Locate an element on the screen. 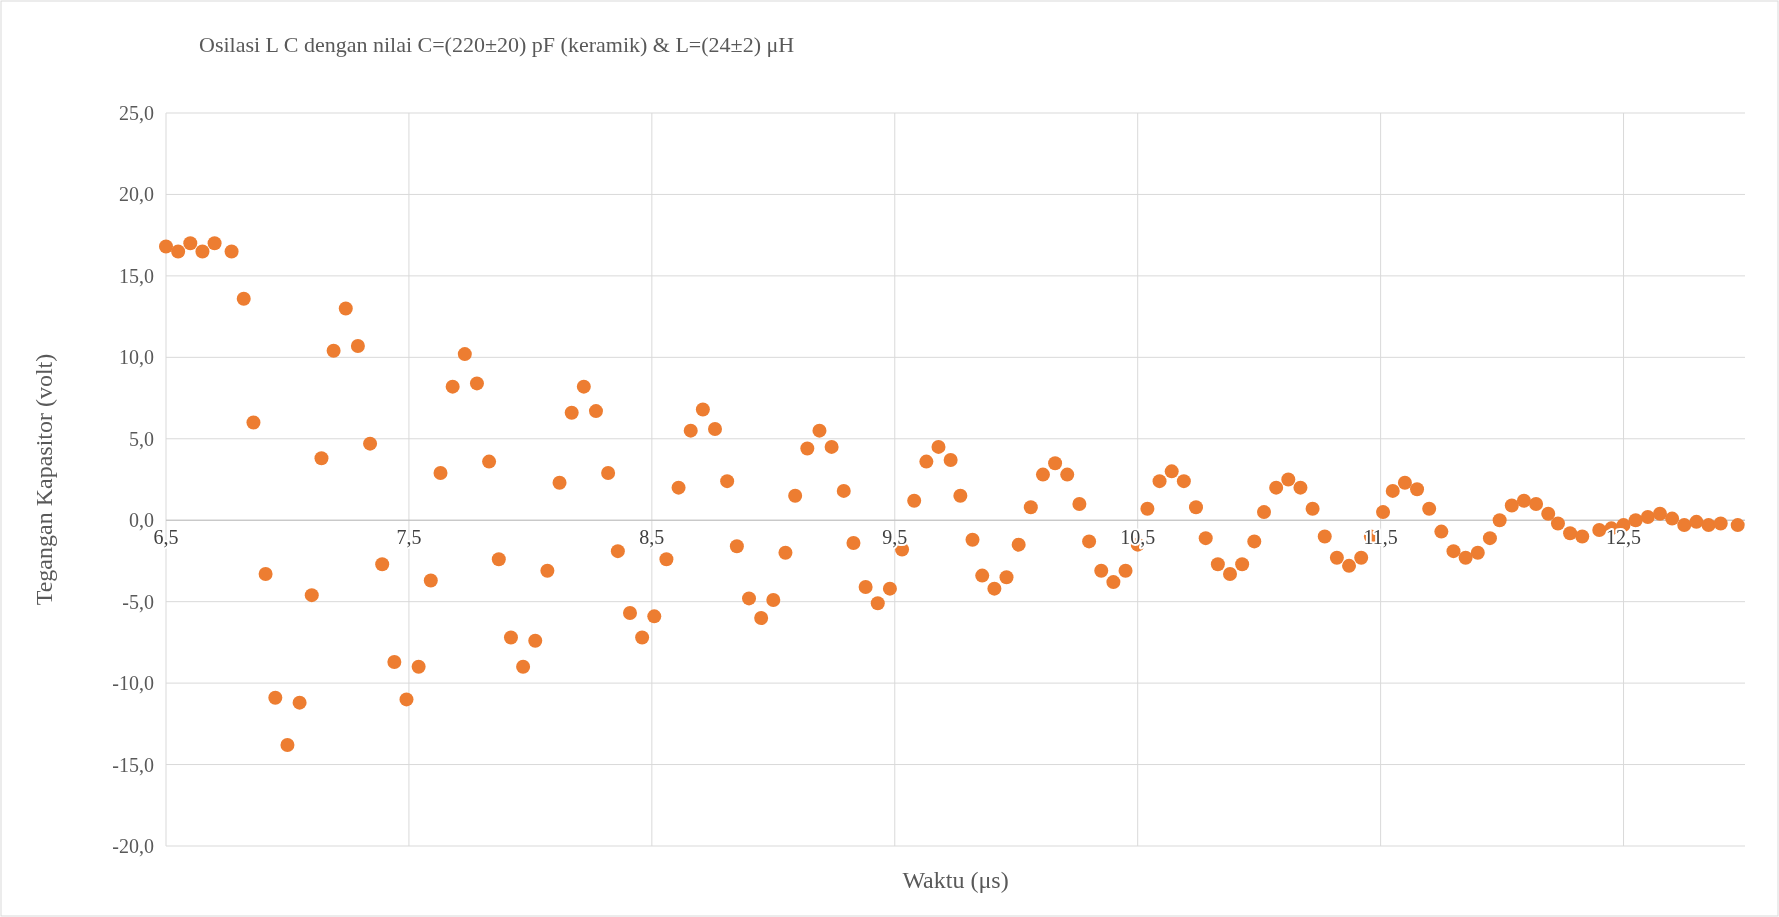 The image size is (1779, 917). x-tick-label: 12,5 is located at coordinates (1624, 537).